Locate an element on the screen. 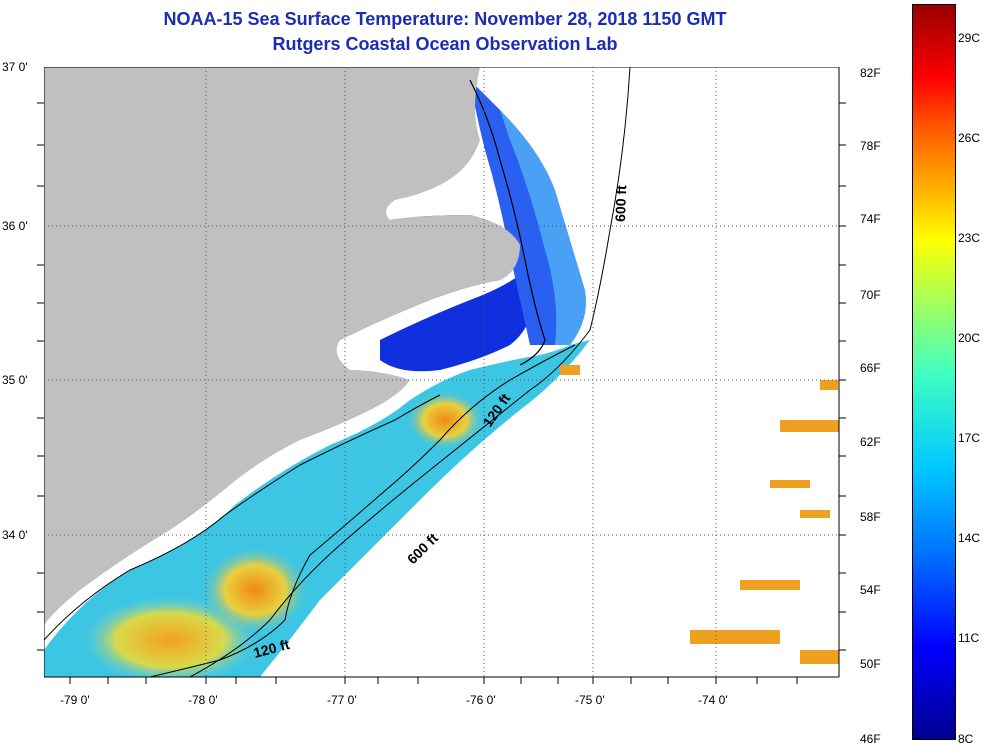  sound-water is located at coordinates (457, 321).